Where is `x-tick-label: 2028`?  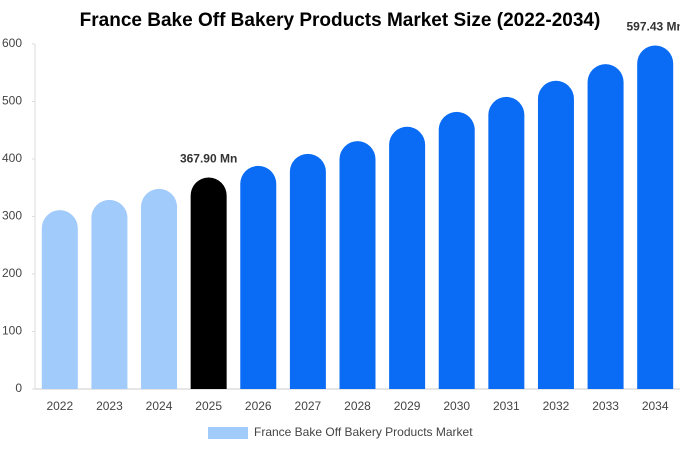
x-tick-label: 2028 is located at coordinates (357, 406).